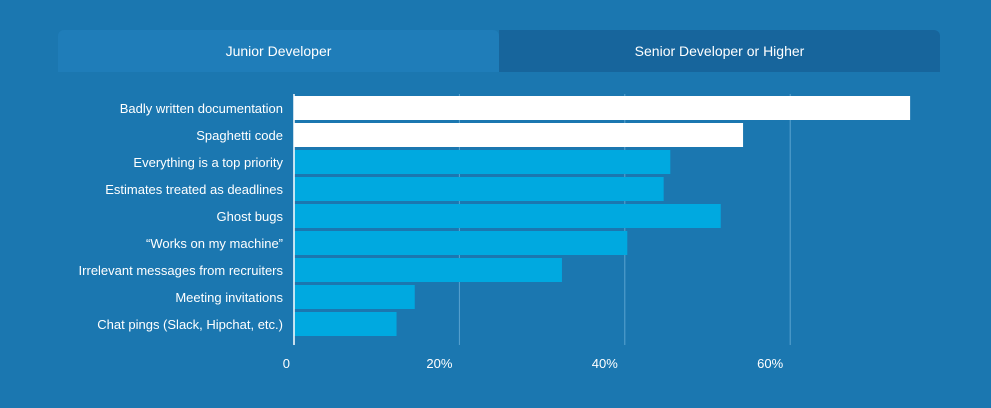  What do you see at coordinates (229, 297) in the screenshot?
I see `category-label-7: Meeting invitations` at bounding box center [229, 297].